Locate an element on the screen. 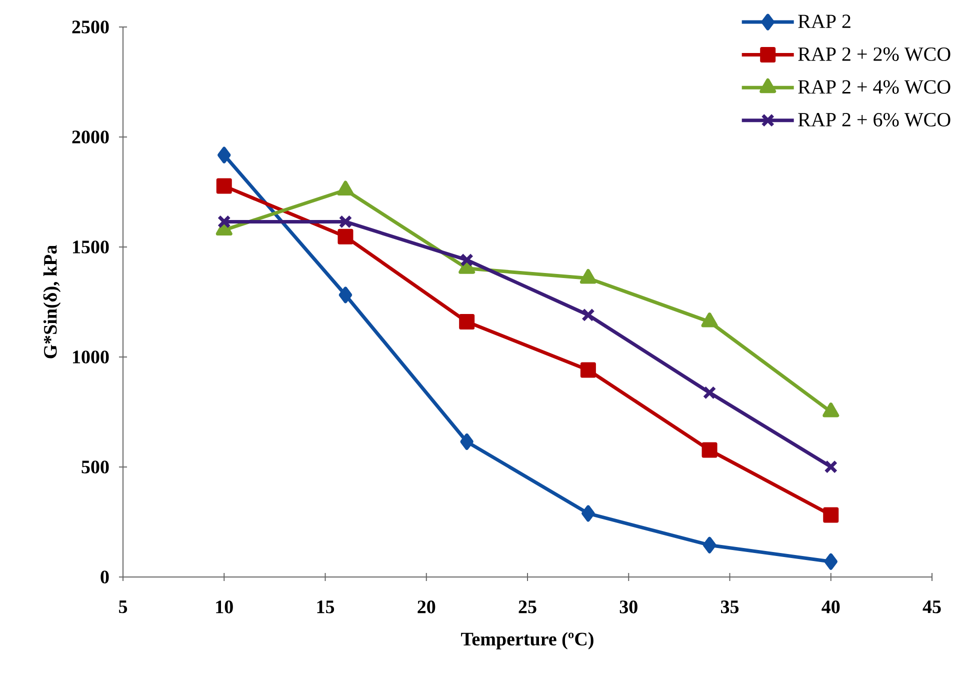 The width and height of the screenshot is (958, 677). legend-label: RAP 2 + 4% WCO is located at coordinates (874, 87).